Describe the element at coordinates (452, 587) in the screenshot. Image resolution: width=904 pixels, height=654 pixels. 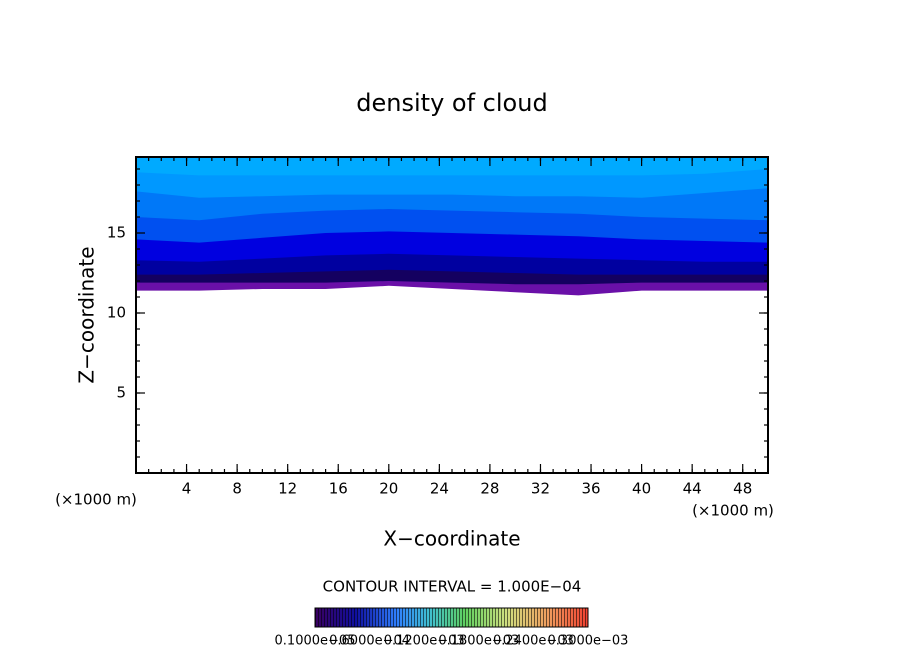
I see `annotation: CONTOUR INTERVAL = 1.000E−04` at that location.